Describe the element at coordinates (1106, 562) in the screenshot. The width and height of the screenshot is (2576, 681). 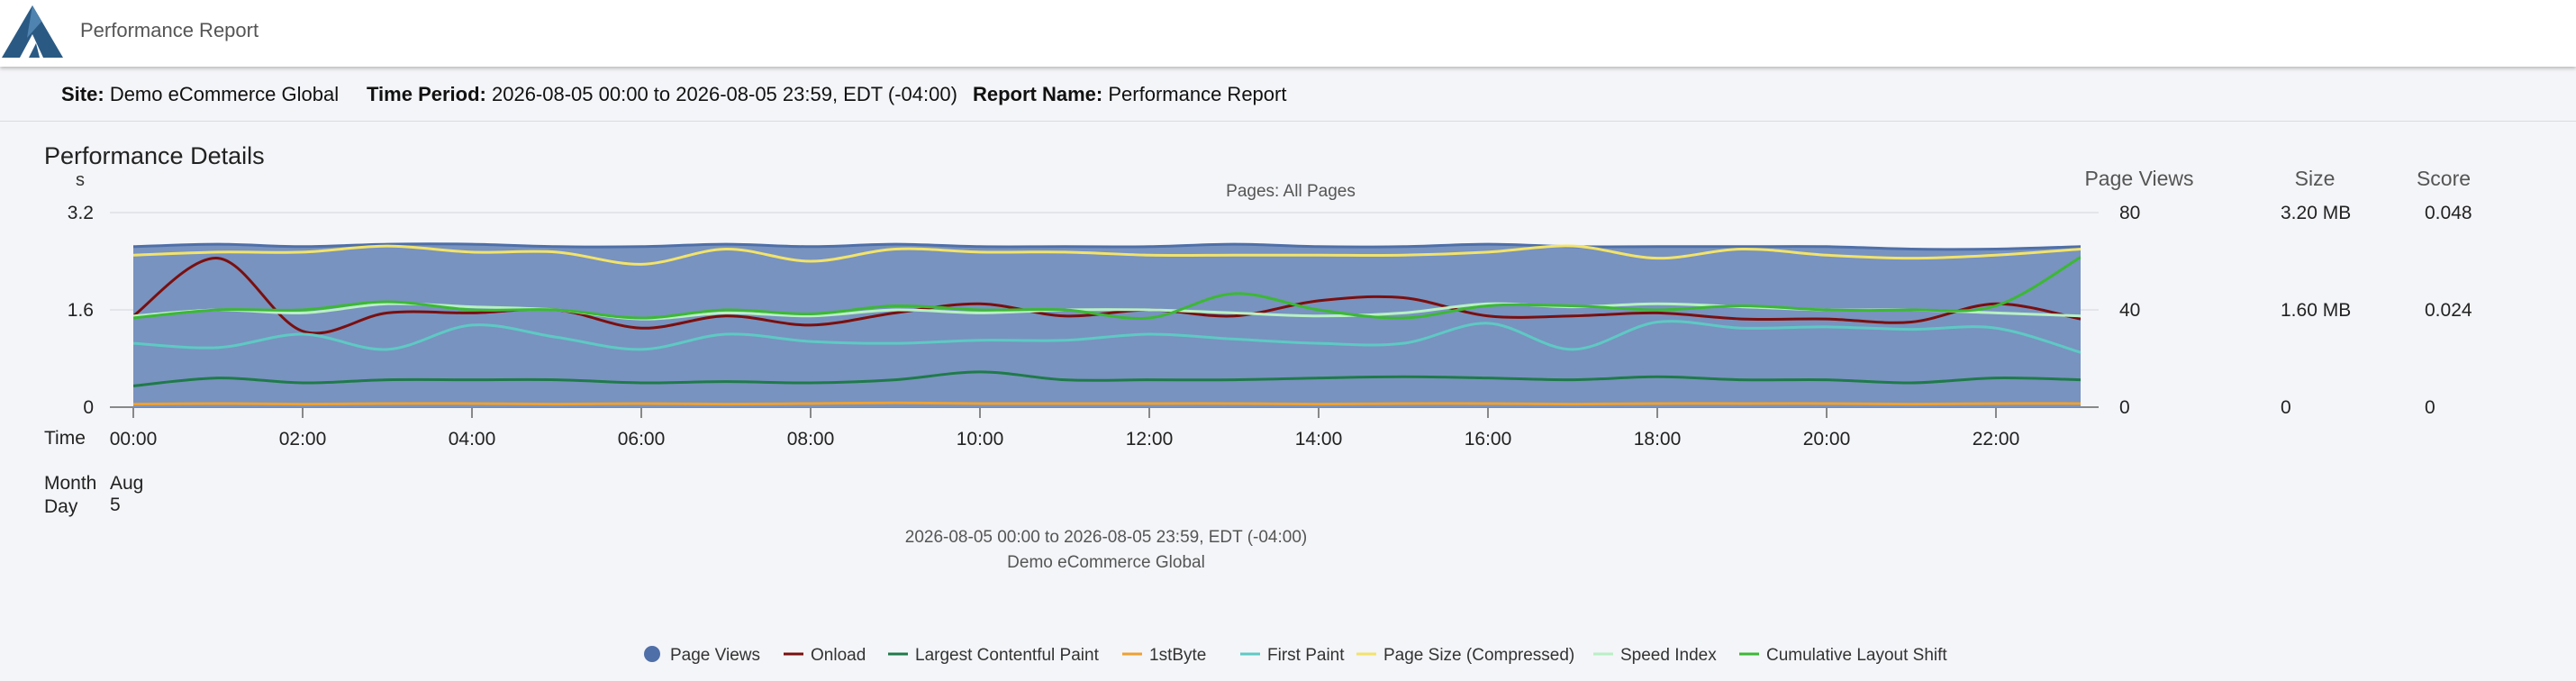
I see `chart-site-caption: Demo eCommerce Global` at that location.